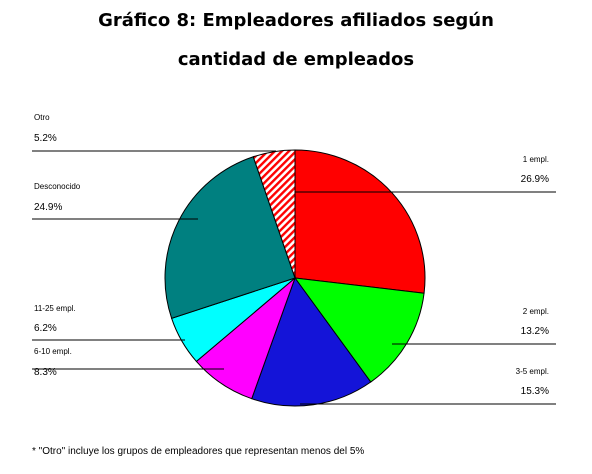 Image resolution: width=592 pixels, height=474 pixels. I want to click on chart-title-line-2: cantidad de empleados, so click(296, 59).